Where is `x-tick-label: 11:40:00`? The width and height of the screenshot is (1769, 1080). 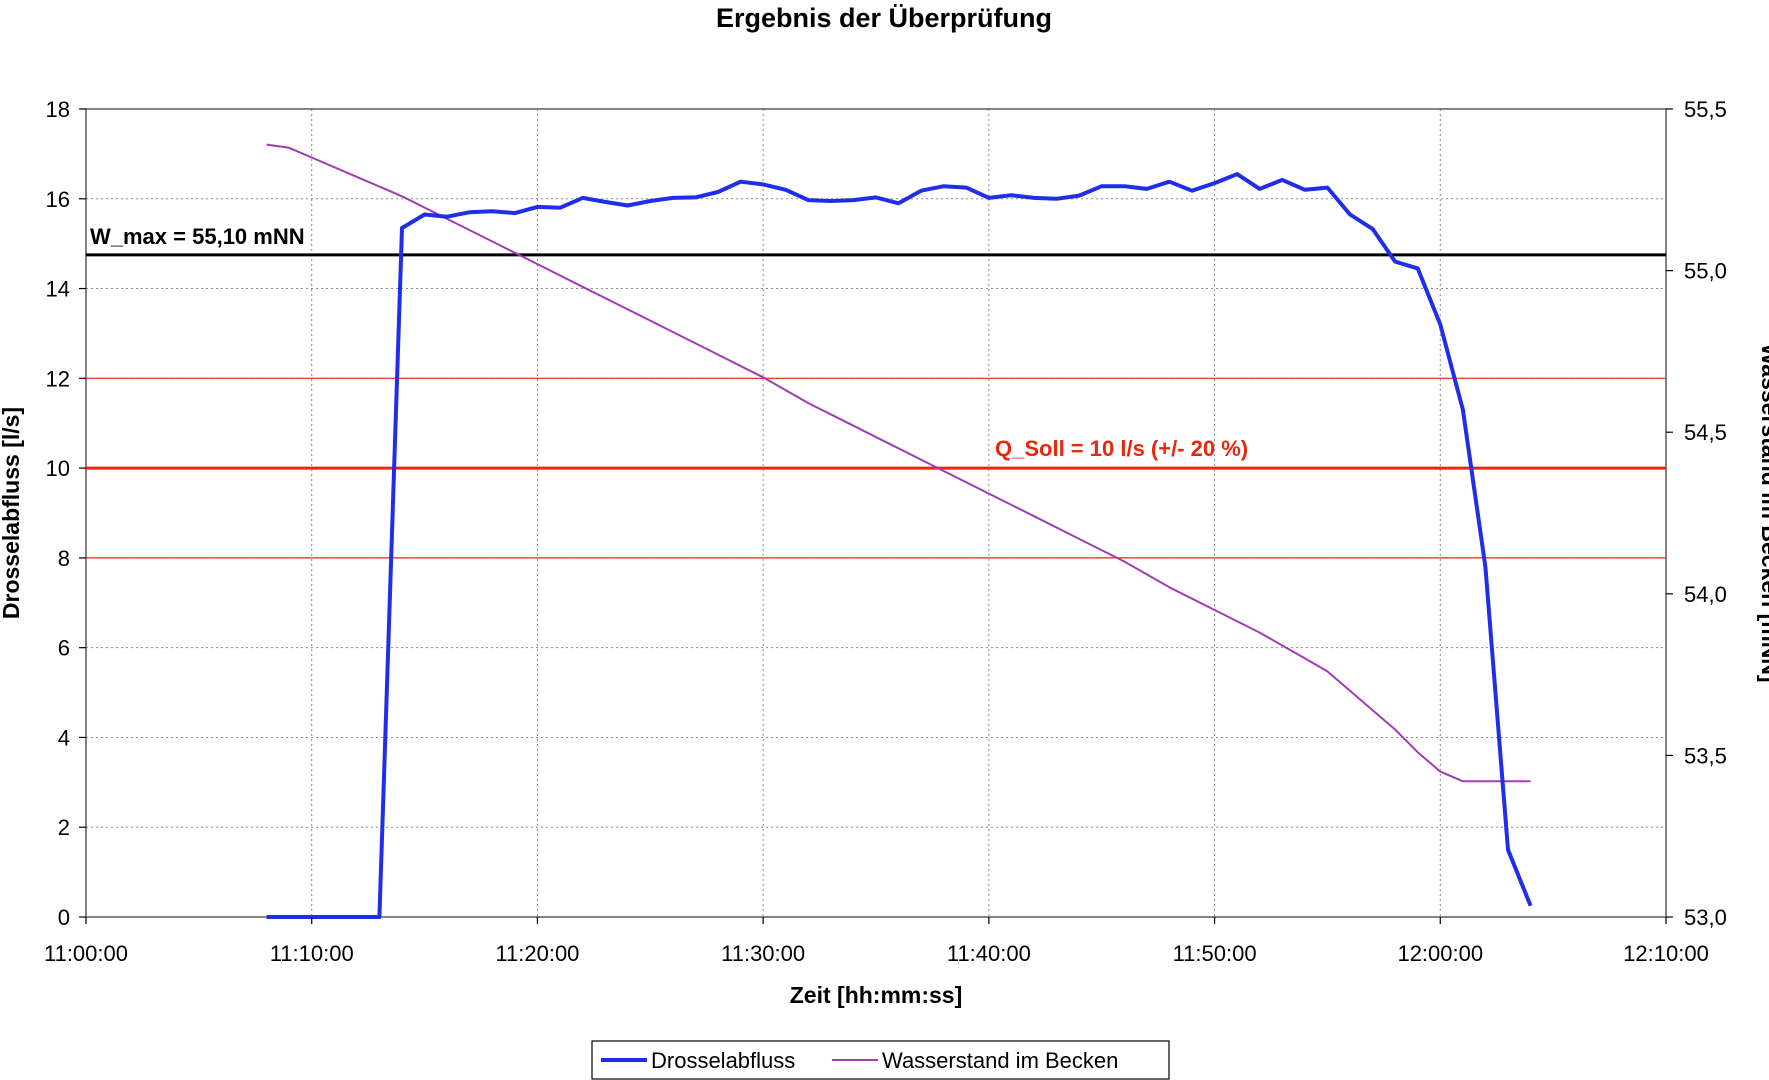
x-tick-label: 11:40:00 is located at coordinates (989, 953).